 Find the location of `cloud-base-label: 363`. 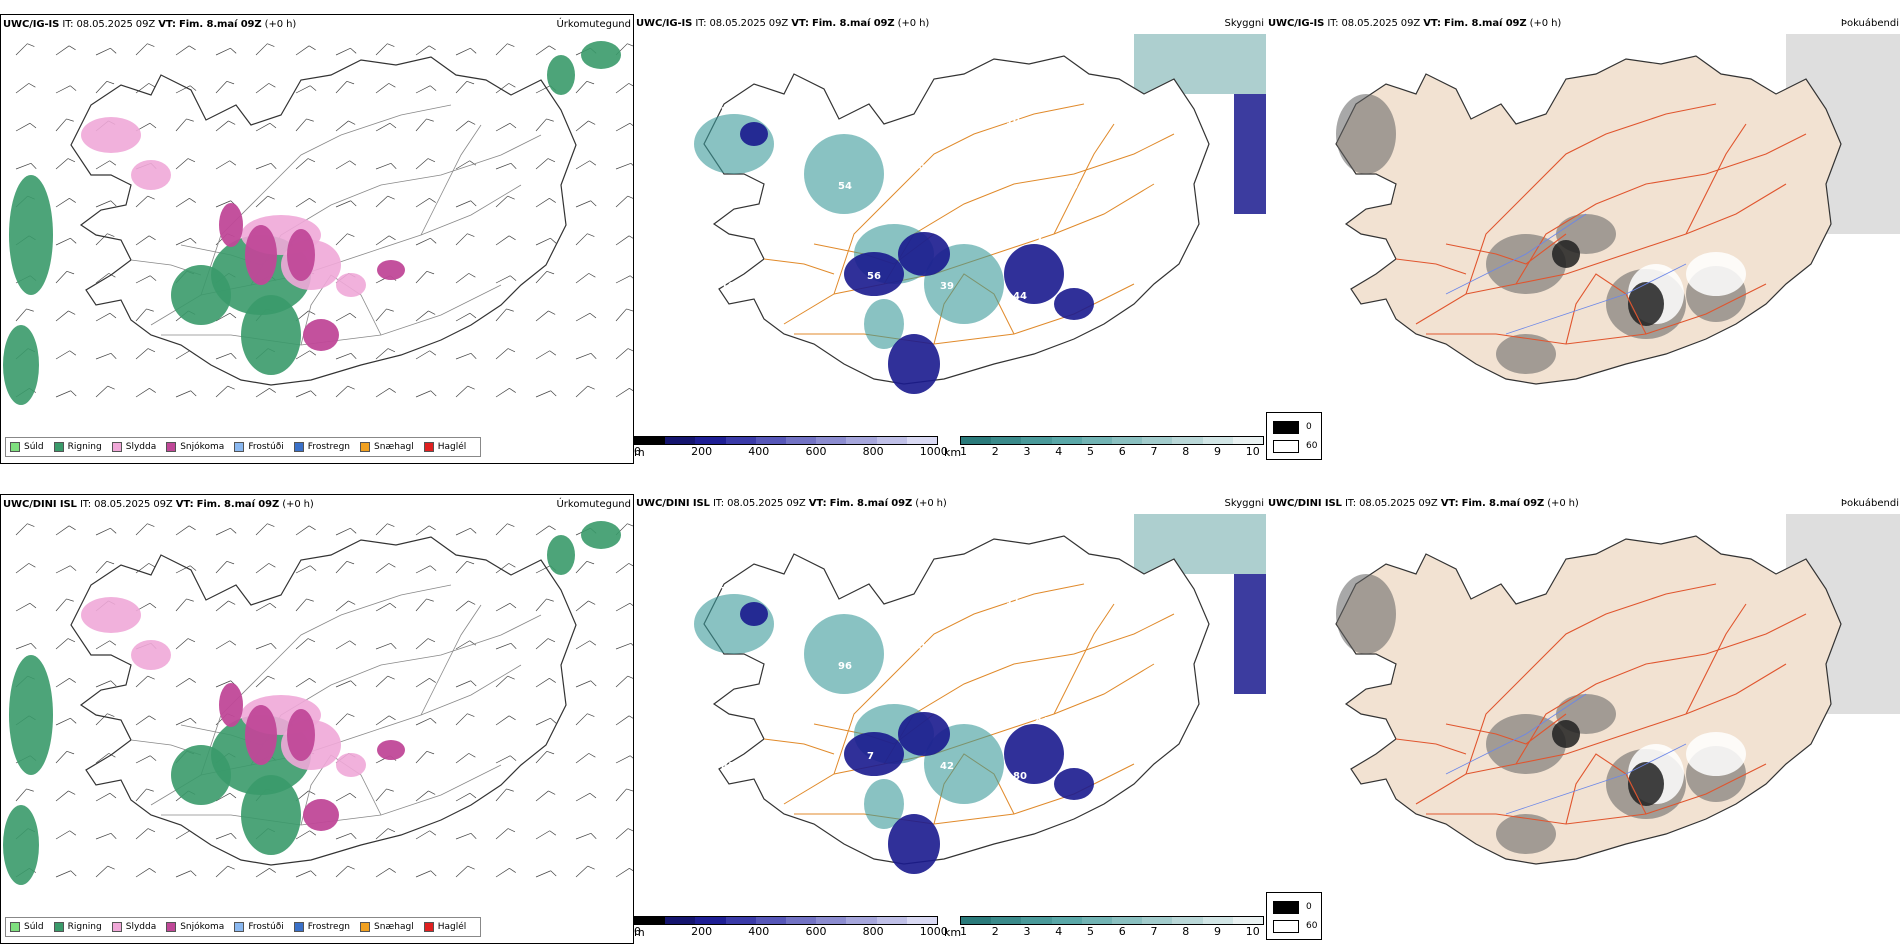

cloud-base-label: 363 is located at coordinates (972, 711).